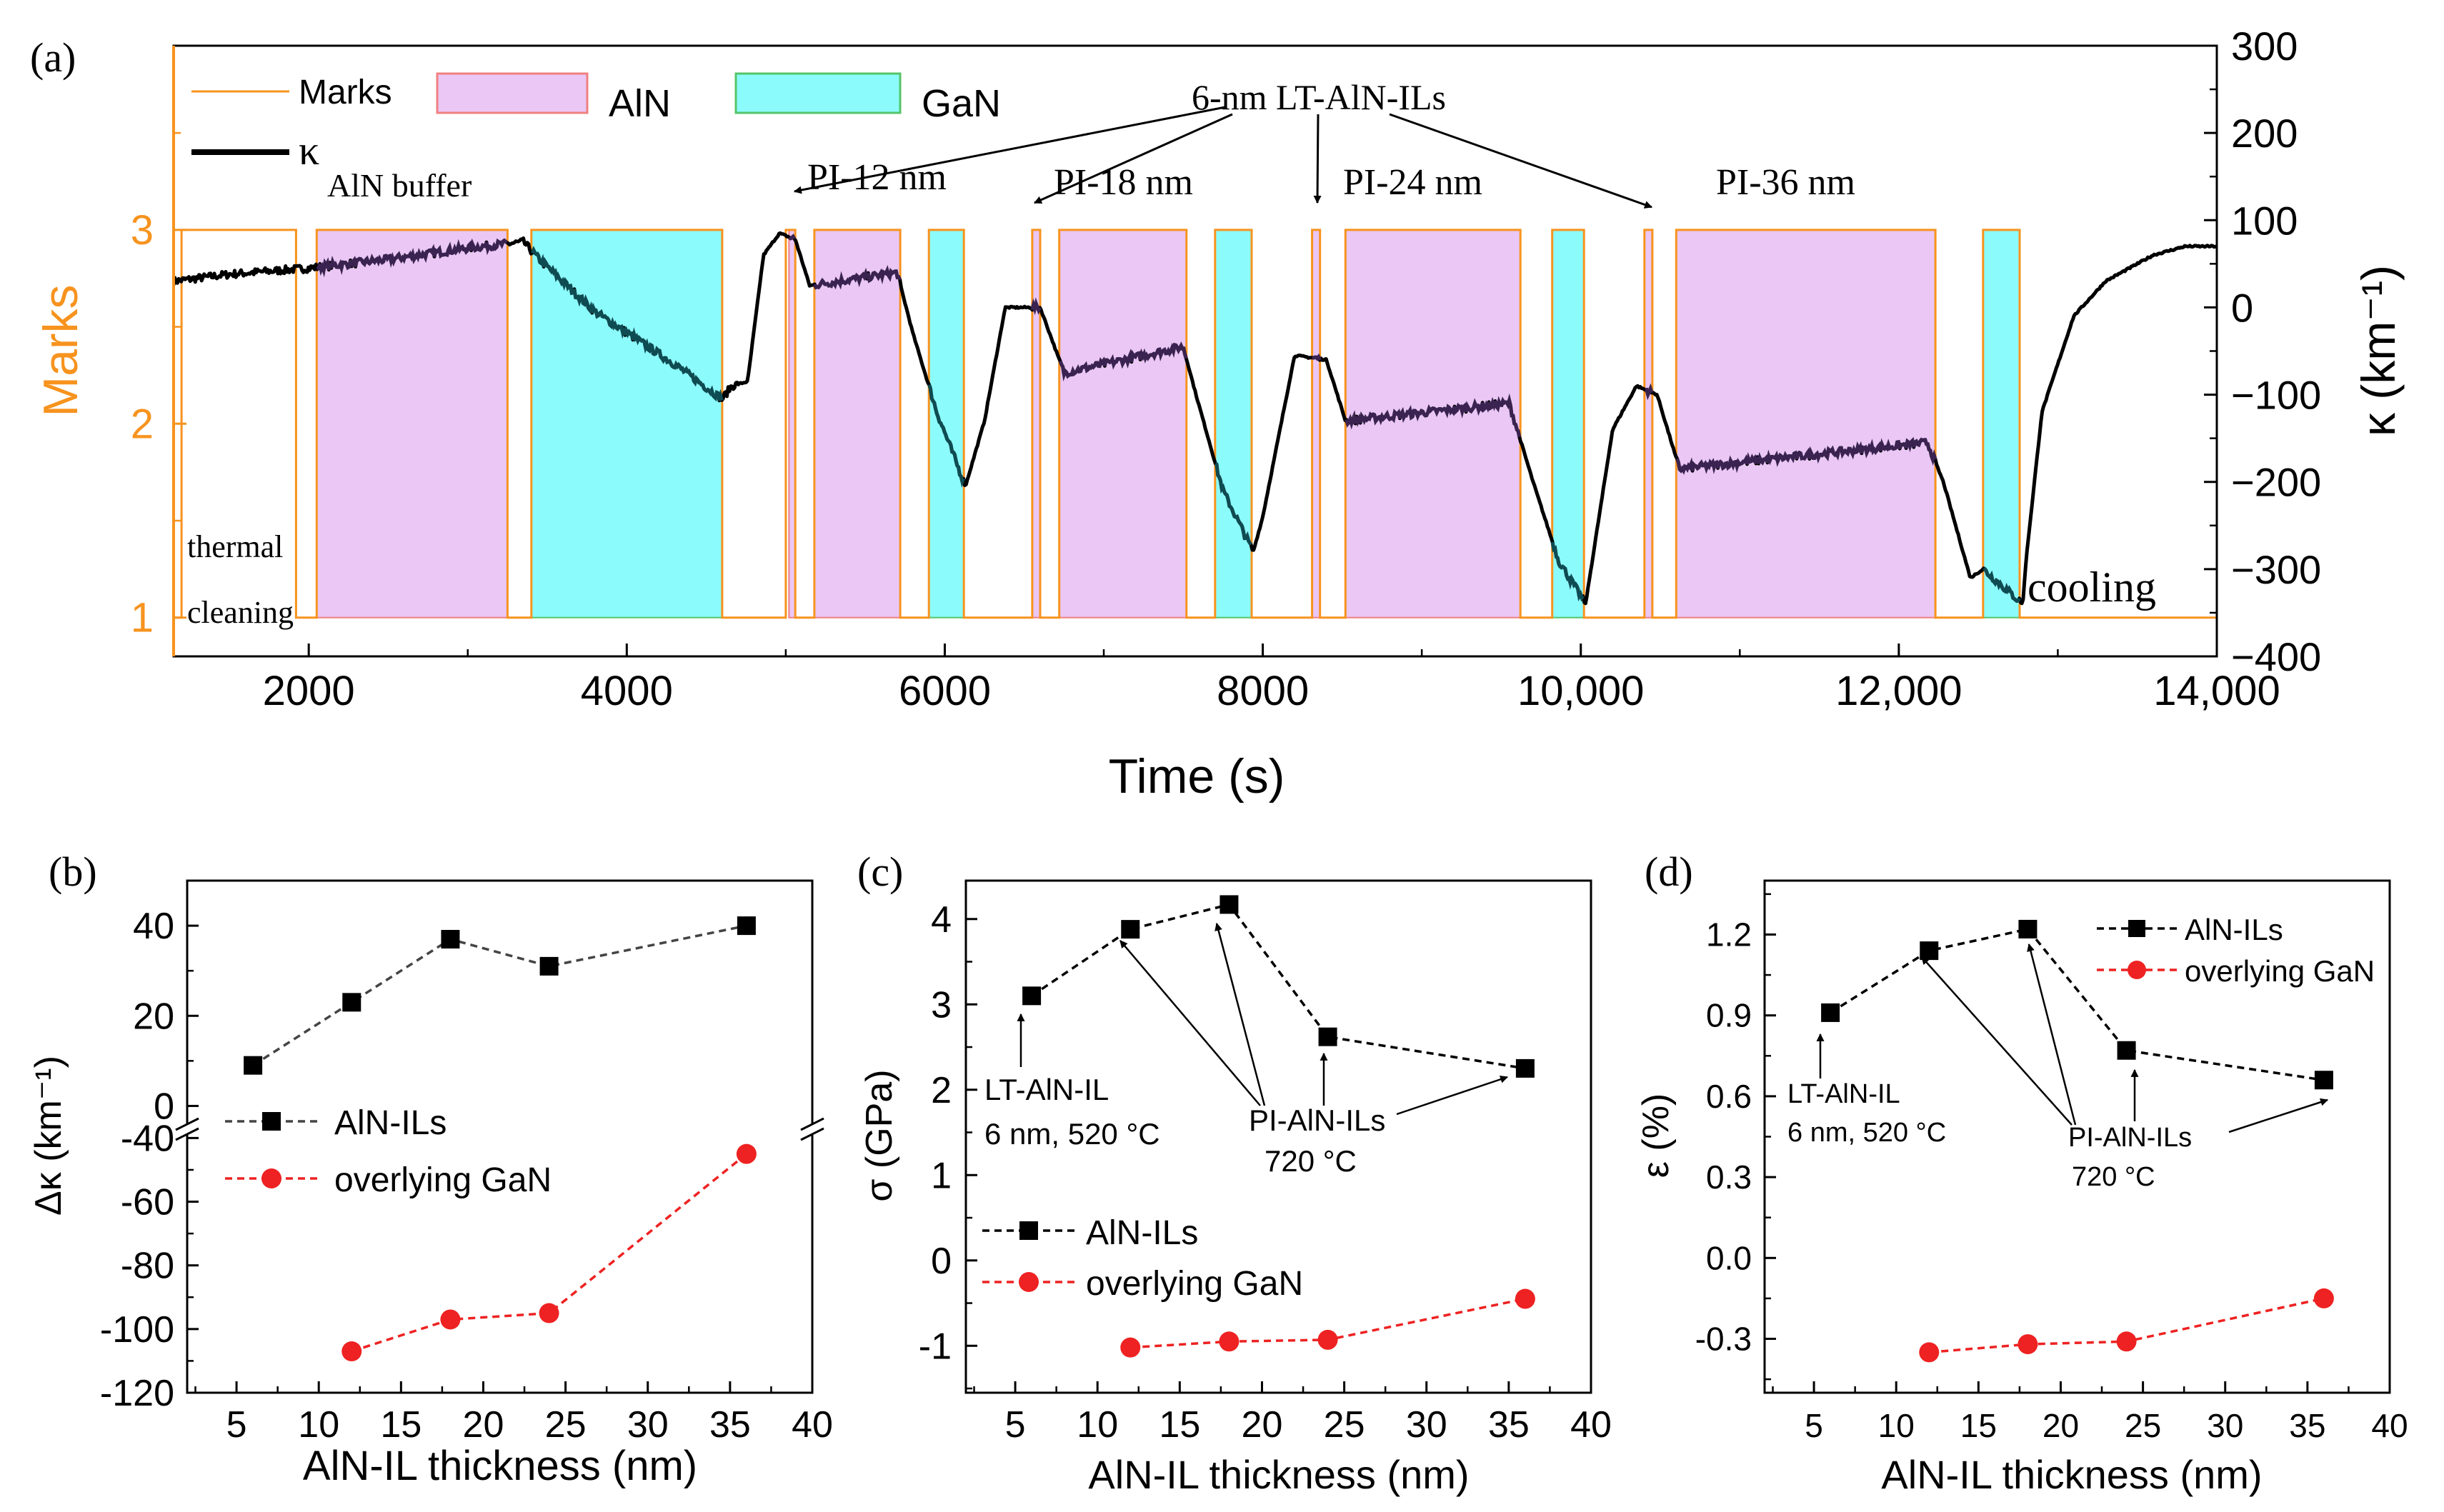 This screenshot has height=1512, width=2444. What do you see at coordinates (2262, 351) in the screenshot?
I see `right-y-axis-a: 300 200 100 0 −100 −200 −300 −400` at bounding box center [2262, 351].